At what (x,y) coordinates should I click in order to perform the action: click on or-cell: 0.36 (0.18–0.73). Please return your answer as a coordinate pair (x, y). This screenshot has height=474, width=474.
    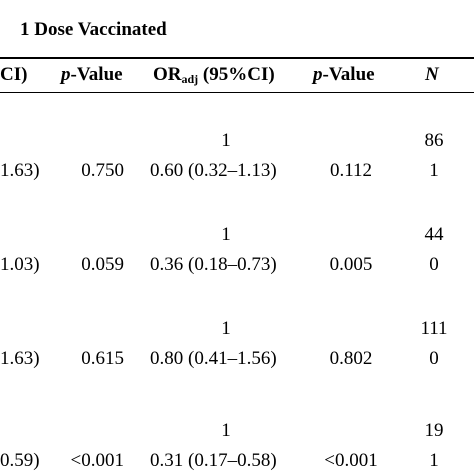
    Looking at the image, I should click on (213, 264).